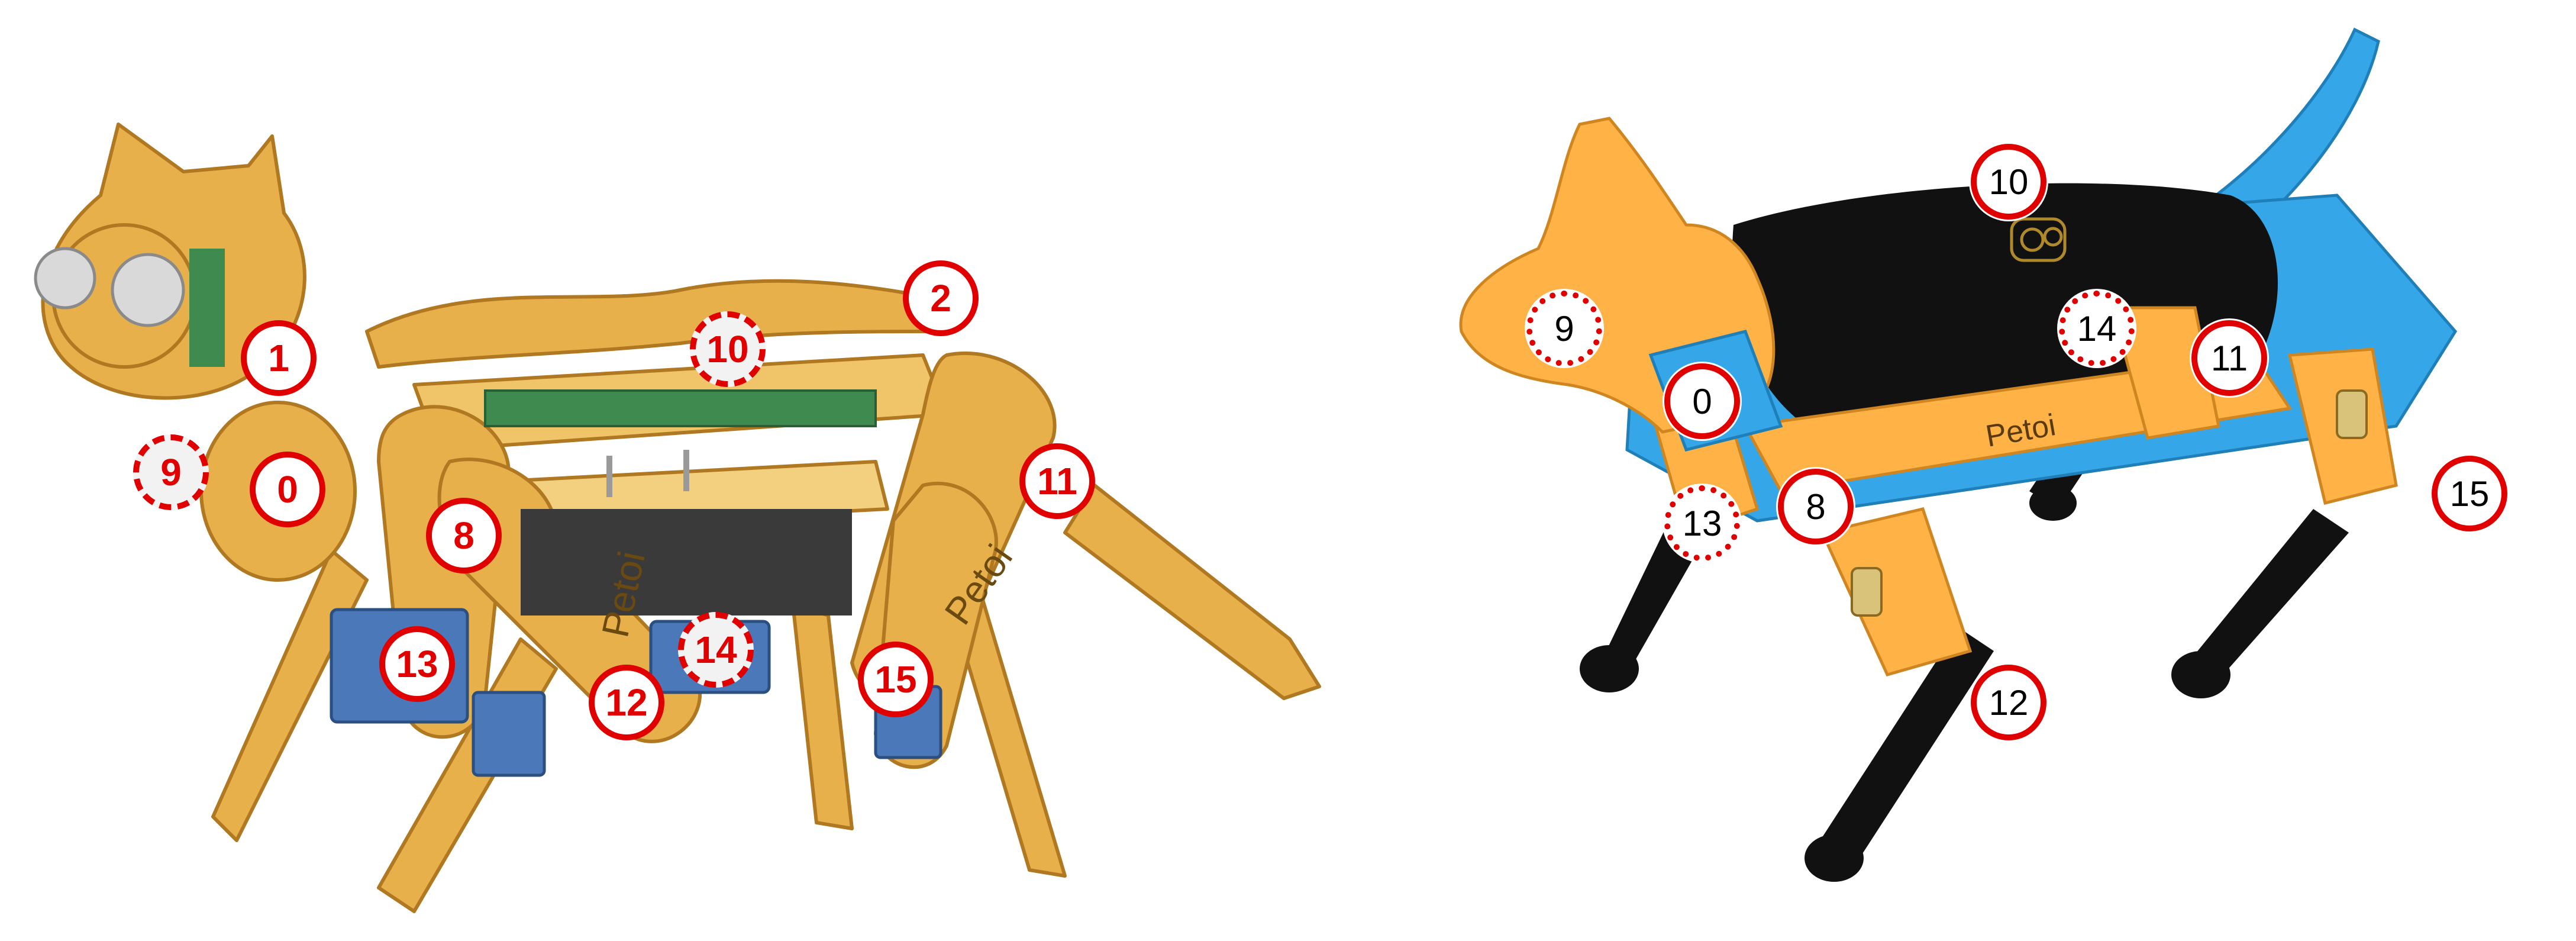 The width and height of the screenshot is (2576, 941). What do you see at coordinates (1057, 481) in the screenshot?
I see `joint-marker-11: 11` at bounding box center [1057, 481].